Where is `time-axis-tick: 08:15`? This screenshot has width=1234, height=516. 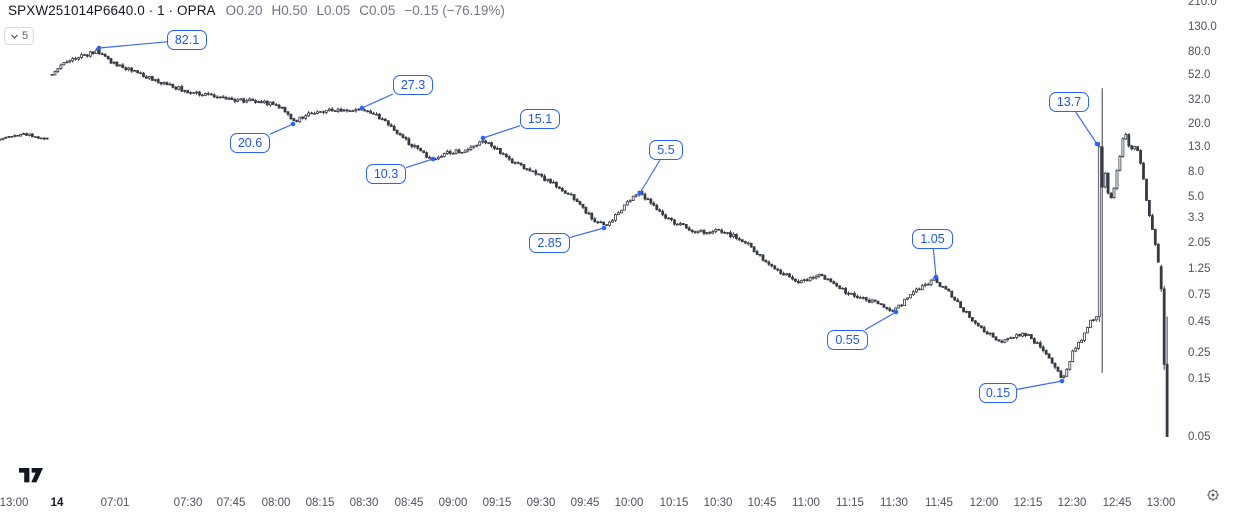
time-axis-tick: 08:15 is located at coordinates (320, 503).